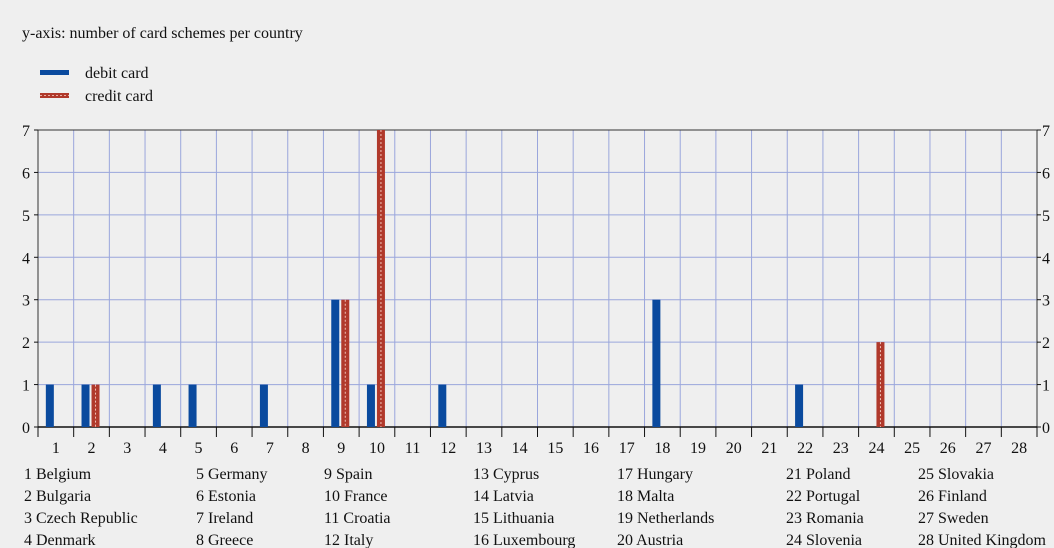 The image size is (1054, 548). I want to click on x-tick-label: 26, so click(948, 448).